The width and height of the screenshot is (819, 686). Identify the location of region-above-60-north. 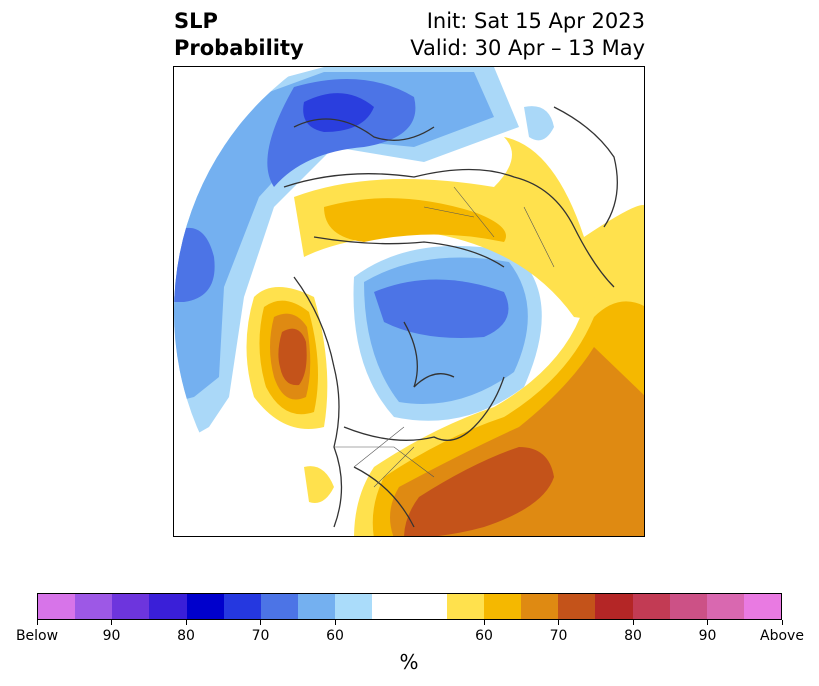
(415, 220).